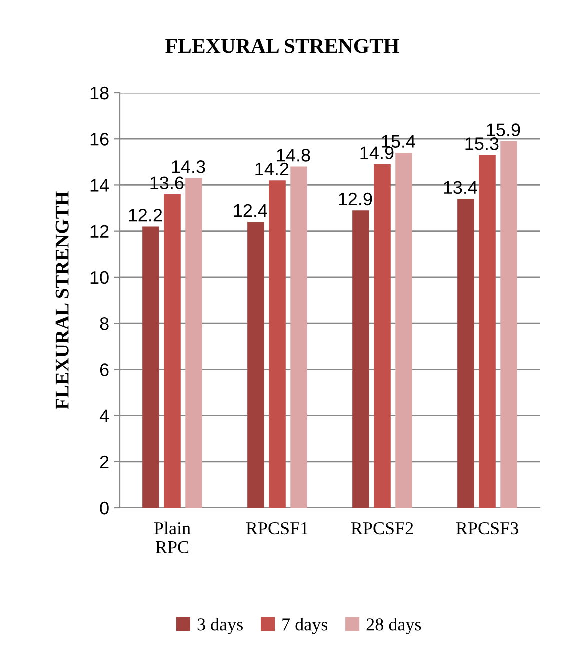 The image size is (565, 664). What do you see at coordinates (220, 626) in the screenshot?
I see `legend-label: 3 days` at bounding box center [220, 626].